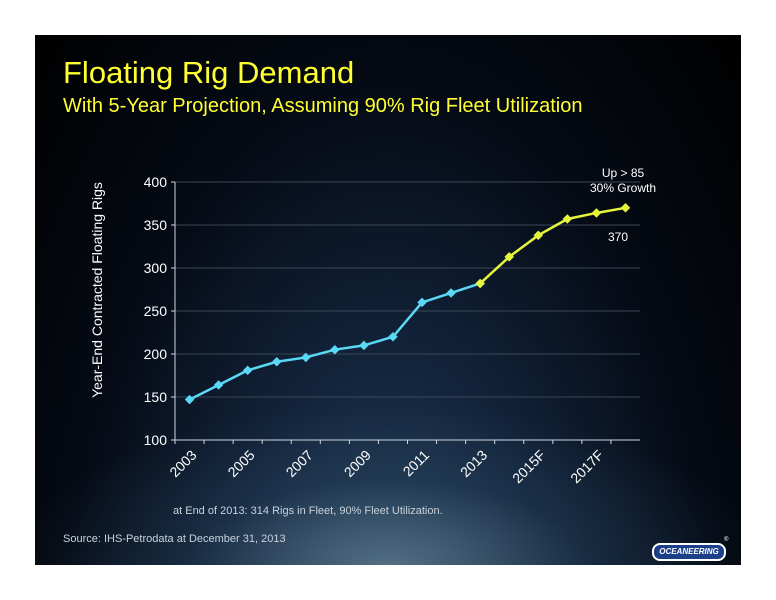 This screenshot has height=600, width=776. I want to click on slide-title: Floating Rig Demand, so click(209, 72).